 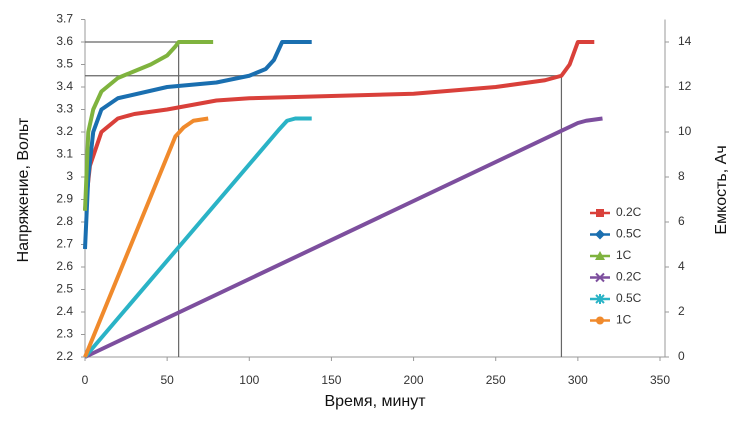 What do you see at coordinates (23, 189) in the screenshot?
I see `y-axis-label: Напряжение, Вольт` at bounding box center [23, 189].